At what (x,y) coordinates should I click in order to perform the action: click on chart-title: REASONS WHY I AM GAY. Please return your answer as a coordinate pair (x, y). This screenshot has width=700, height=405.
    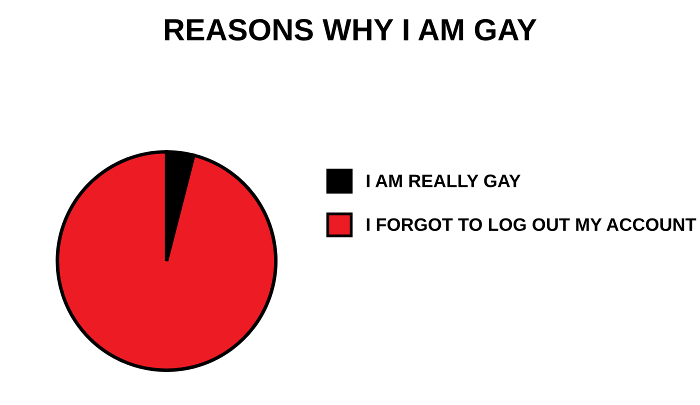
    Looking at the image, I should click on (350, 29).